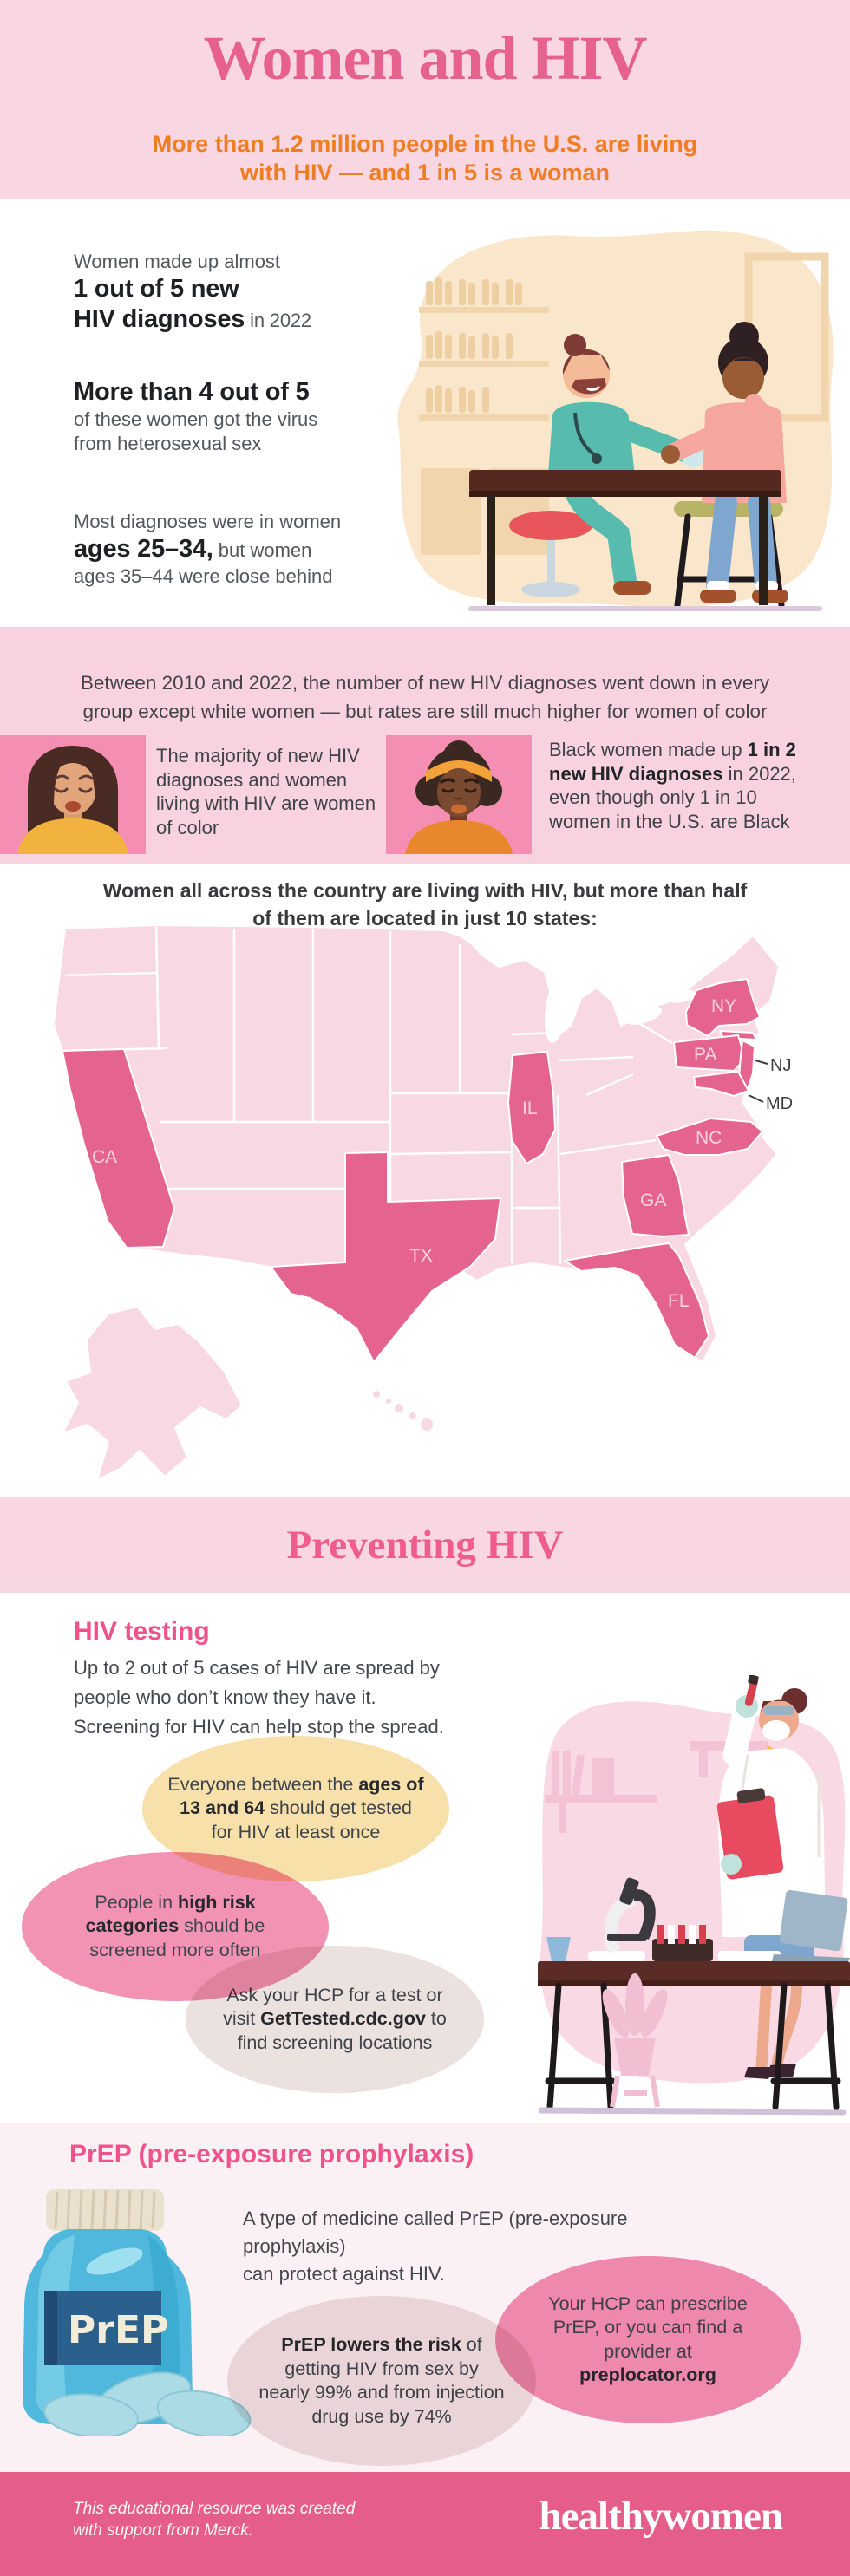  I want to click on state-fl, so click(636, 1301).